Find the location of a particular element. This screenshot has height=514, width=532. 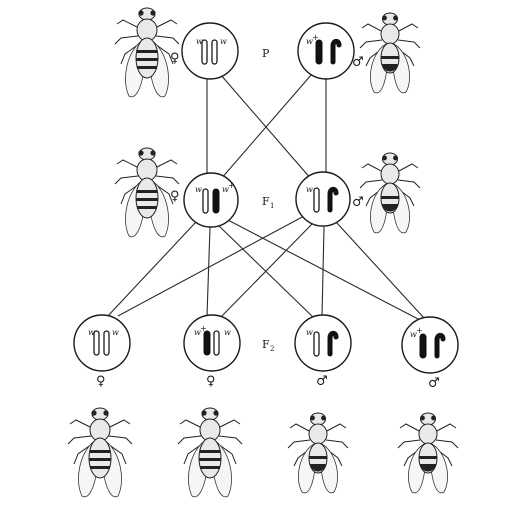

f2-female-2-fly-image is located at coordinates (210, 452).